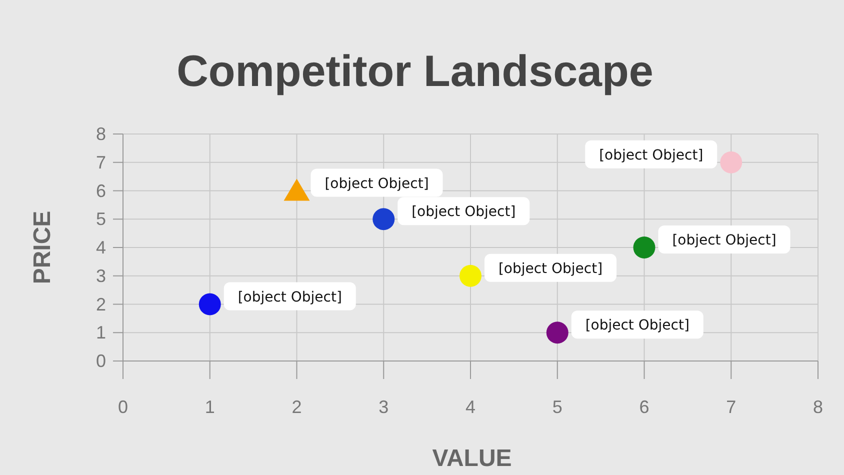 This screenshot has height=475, width=844. I want to click on y-tick-label: 5, so click(101, 219).